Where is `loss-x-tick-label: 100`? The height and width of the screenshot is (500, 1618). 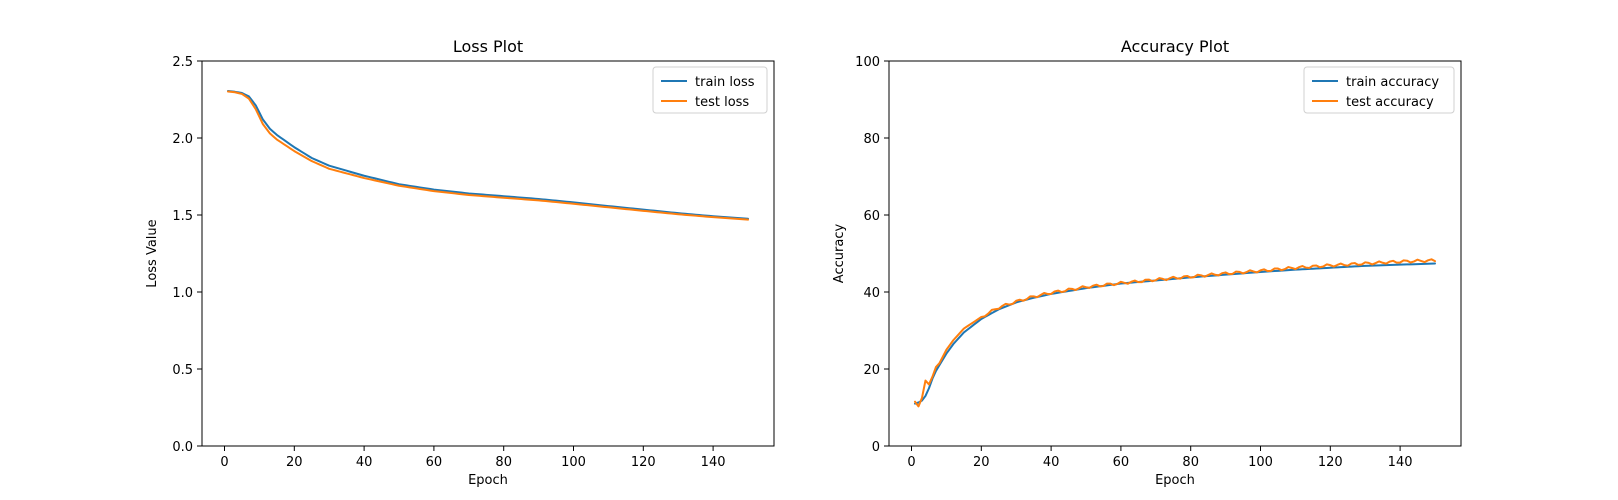
loss-x-tick-label: 100 is located at coordinates (573, 462).